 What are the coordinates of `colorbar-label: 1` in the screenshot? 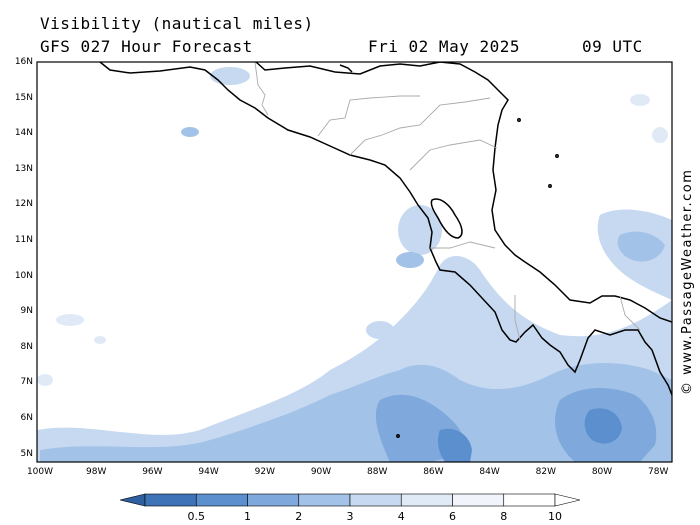 It's located at (247, 516).